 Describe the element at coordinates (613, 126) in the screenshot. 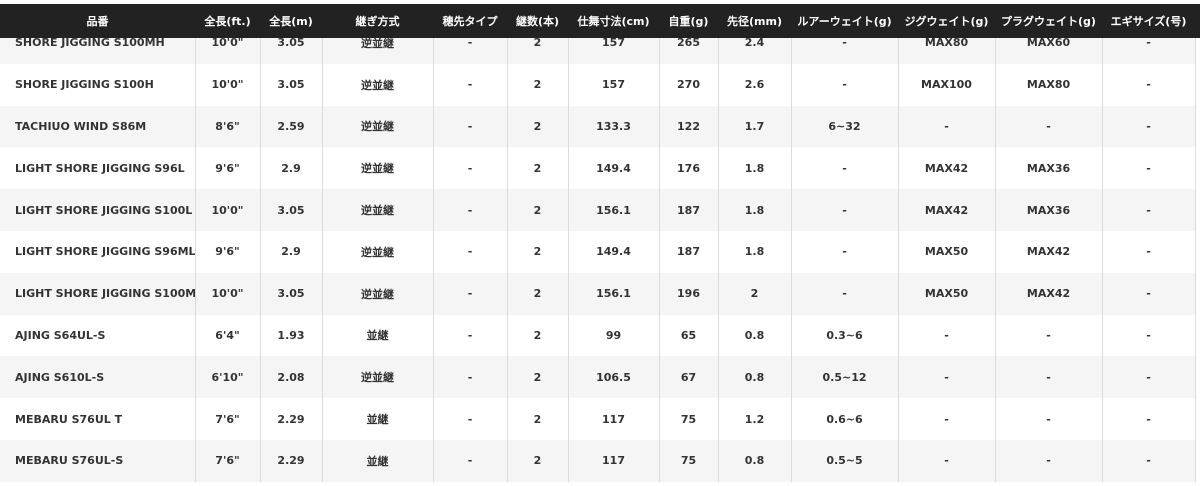

I see `spec-cell: 133.3` at that location.